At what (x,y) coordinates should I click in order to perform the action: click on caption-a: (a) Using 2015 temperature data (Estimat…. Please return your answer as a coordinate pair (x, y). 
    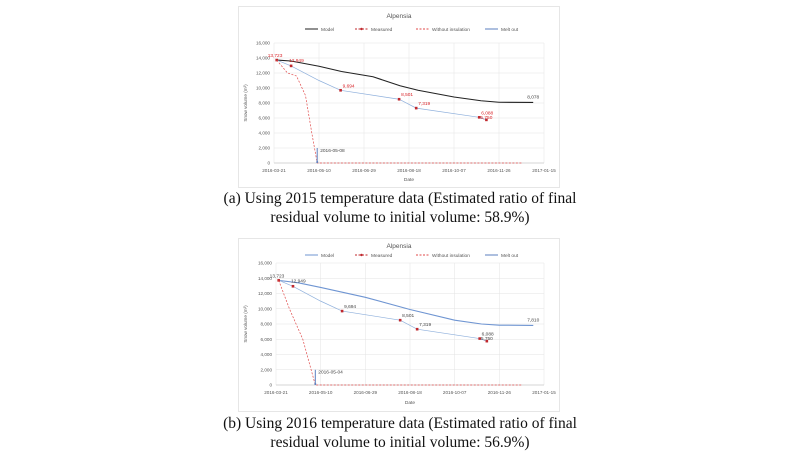
    Looking at the image, I should click on (400, 208).